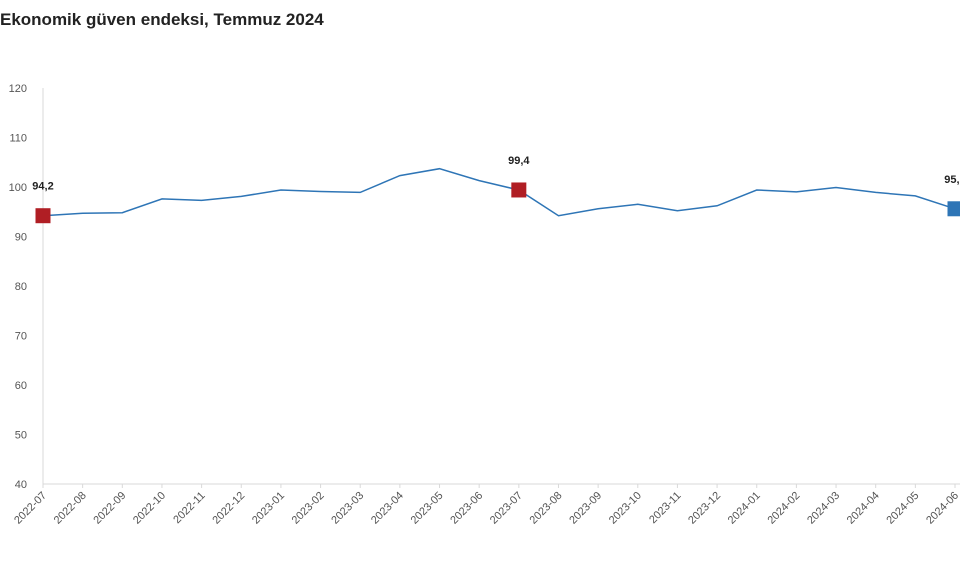 This screenshot has height=576, width=960. Describe the element at coordinates (347, 508) in the screenshot. I see `x-tick-label: 2023-03` at that location.